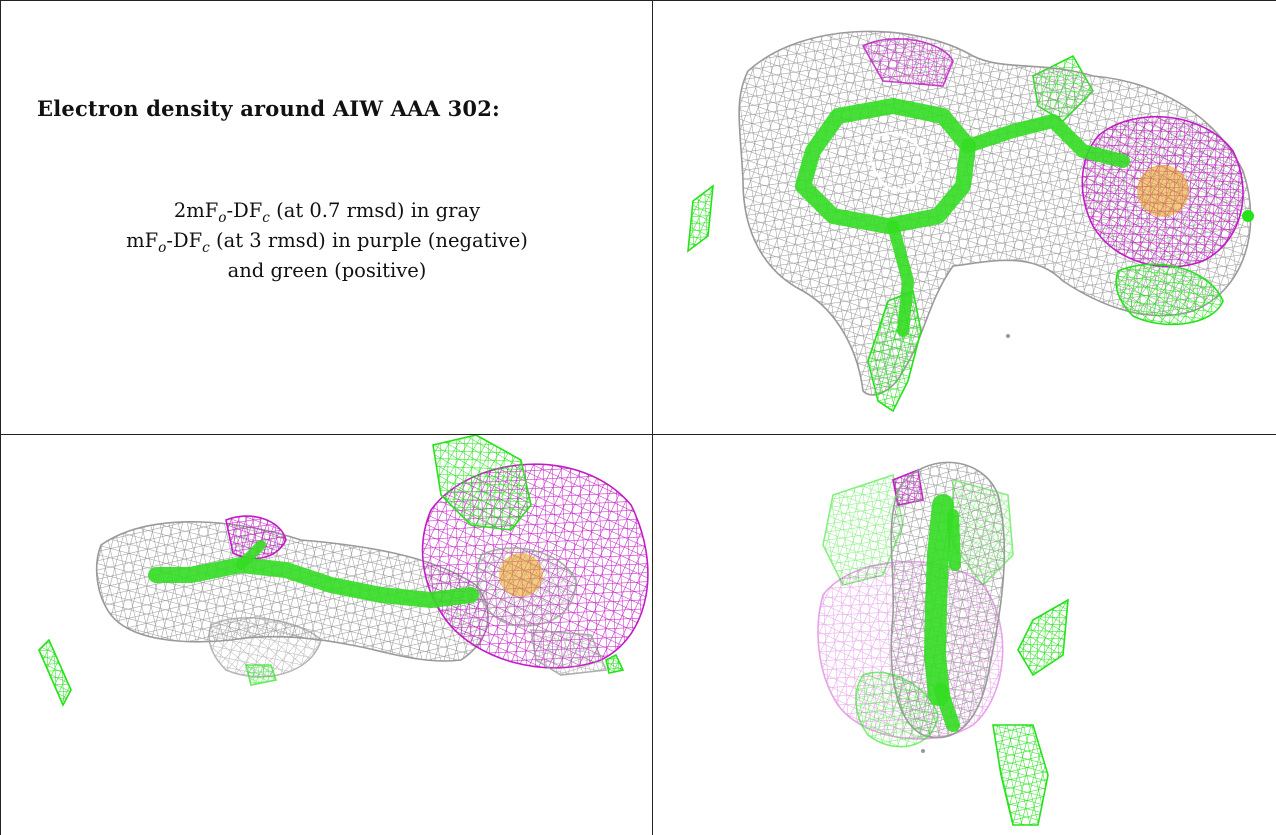 This screenshot has height=835, width=1276. I want to click on legend-line-gray-map: 2mFo-DFc (at 0.7 rmsd) in gray, so click(327, 212).